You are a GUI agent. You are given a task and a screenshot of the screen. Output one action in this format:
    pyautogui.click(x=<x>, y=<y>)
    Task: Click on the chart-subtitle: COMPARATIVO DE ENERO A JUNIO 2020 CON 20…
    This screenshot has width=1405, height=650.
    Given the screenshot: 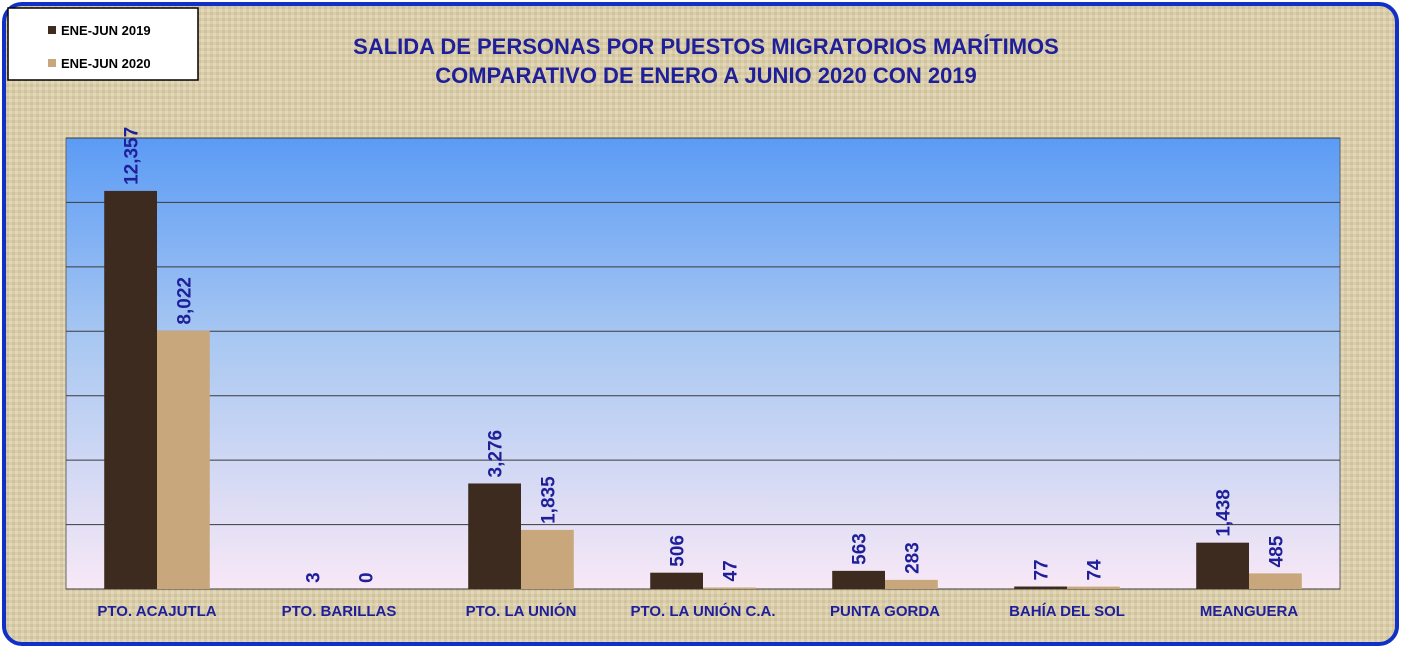 What is the action you would take?
    pyautogui.click(x=706, y=75)
    